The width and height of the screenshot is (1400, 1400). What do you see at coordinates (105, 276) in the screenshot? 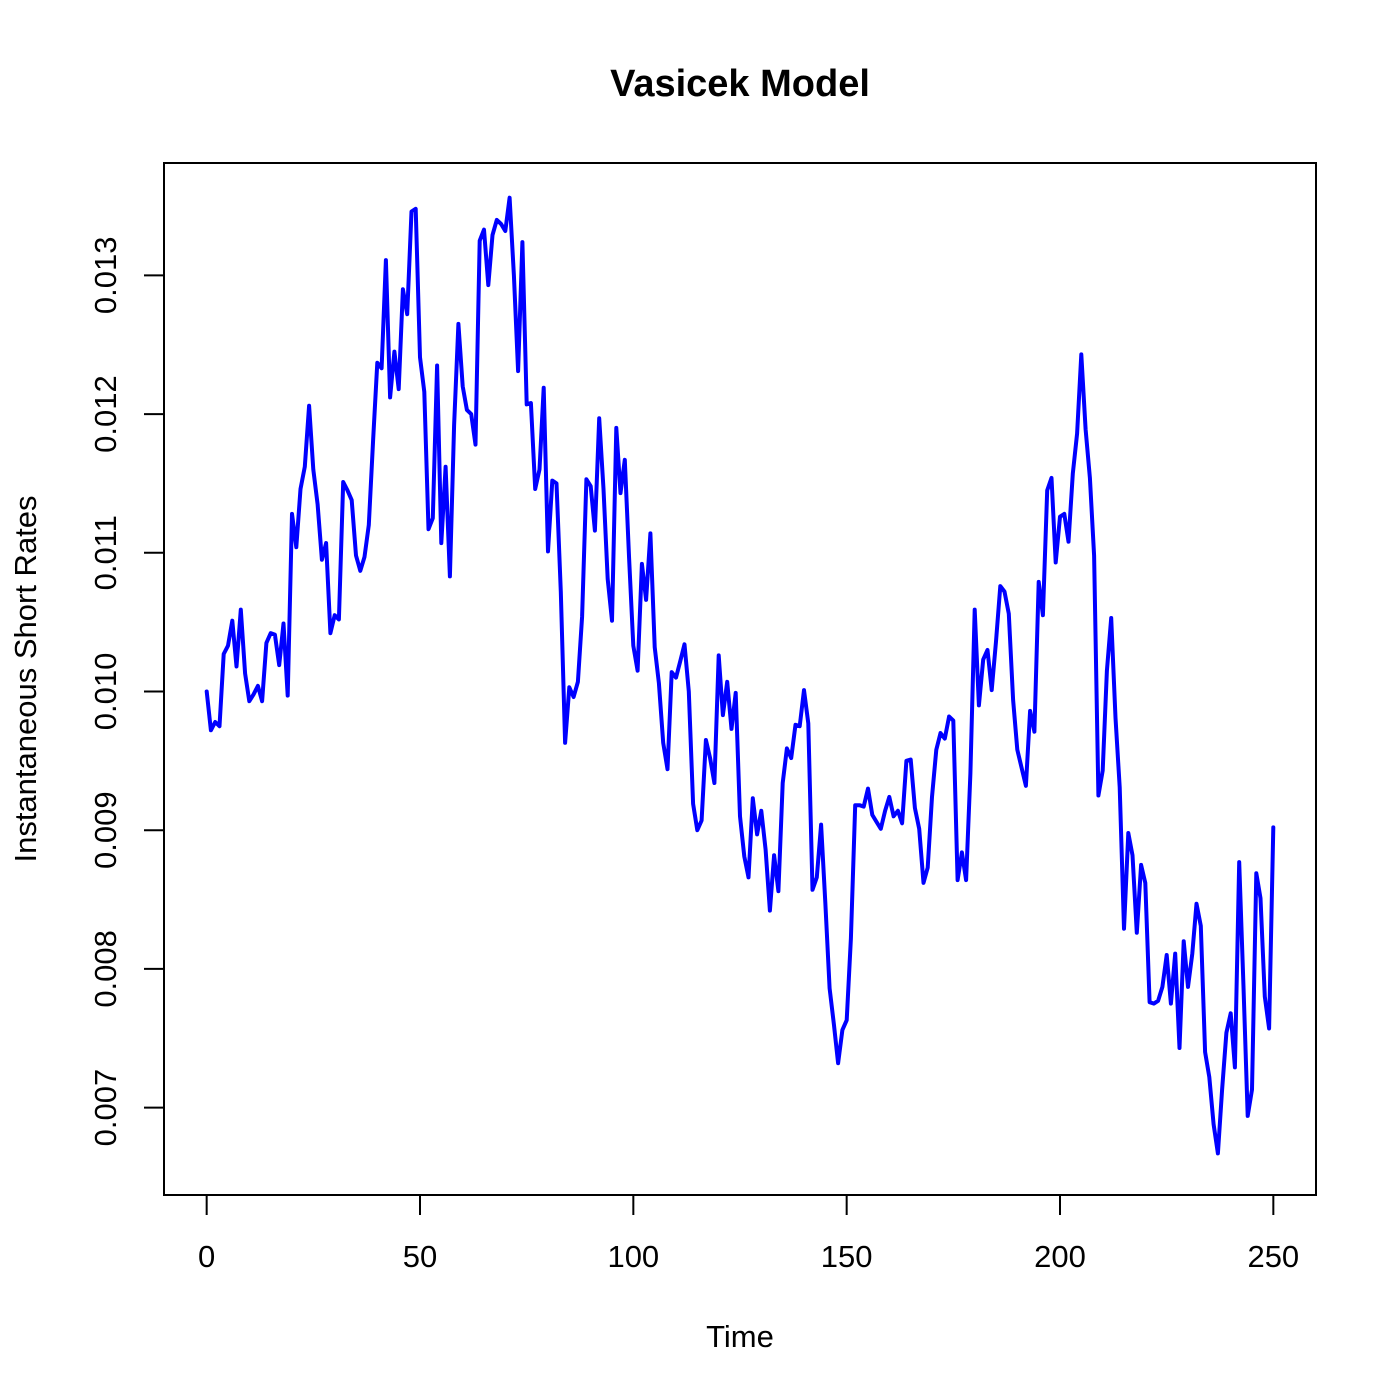
I see `y-tick-label: 0.013` at bounding box center [105, 276].